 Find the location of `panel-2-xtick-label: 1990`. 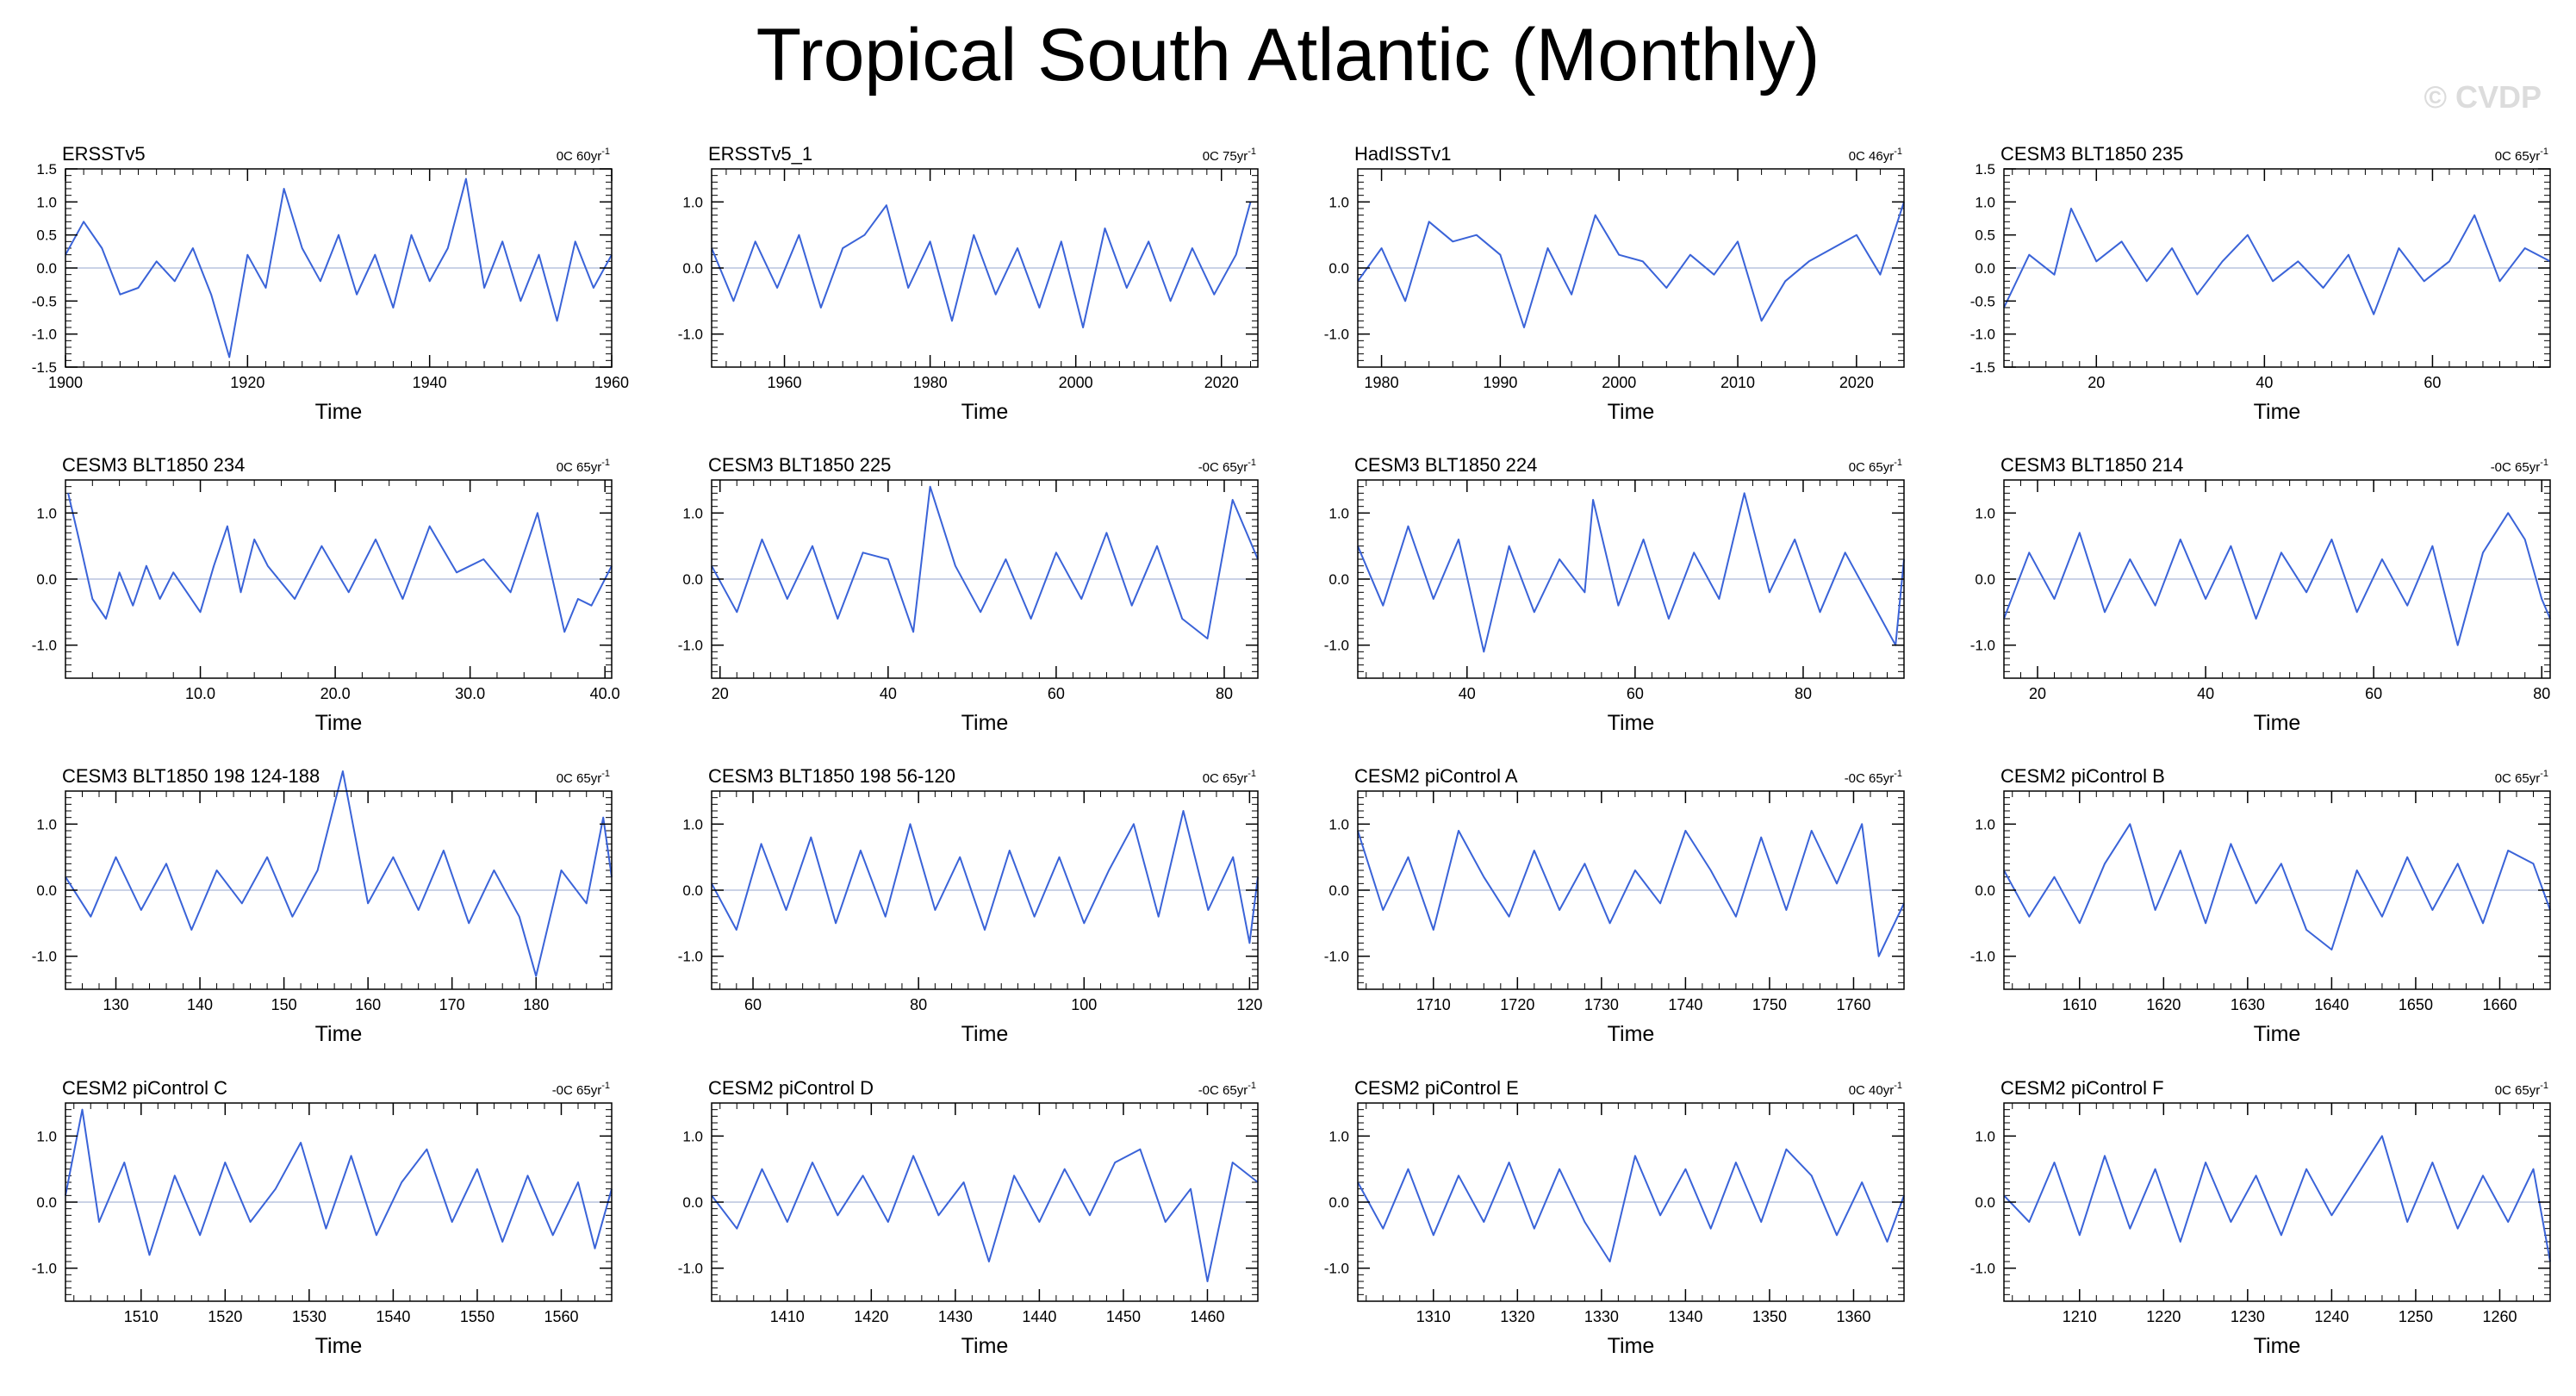

panel-2-xtick-label: 1990 is located at coordinates (1500, 382).